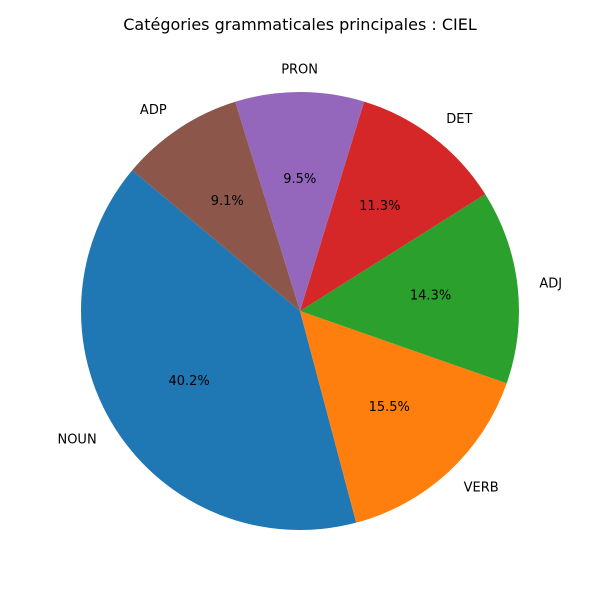 Image resolution: width=600 pixels, height=600 pixels. Describe the element at coordinates (379, 206) in the screenshot. I see `percent-label-det: 11.3%` at that location.